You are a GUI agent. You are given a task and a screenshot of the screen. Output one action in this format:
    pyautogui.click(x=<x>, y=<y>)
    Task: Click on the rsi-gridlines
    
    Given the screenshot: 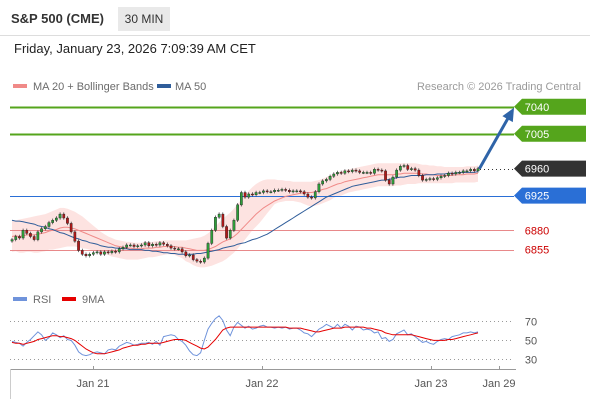 What is the action you would take?
    pyautogui.click(x=262, y=340)
    